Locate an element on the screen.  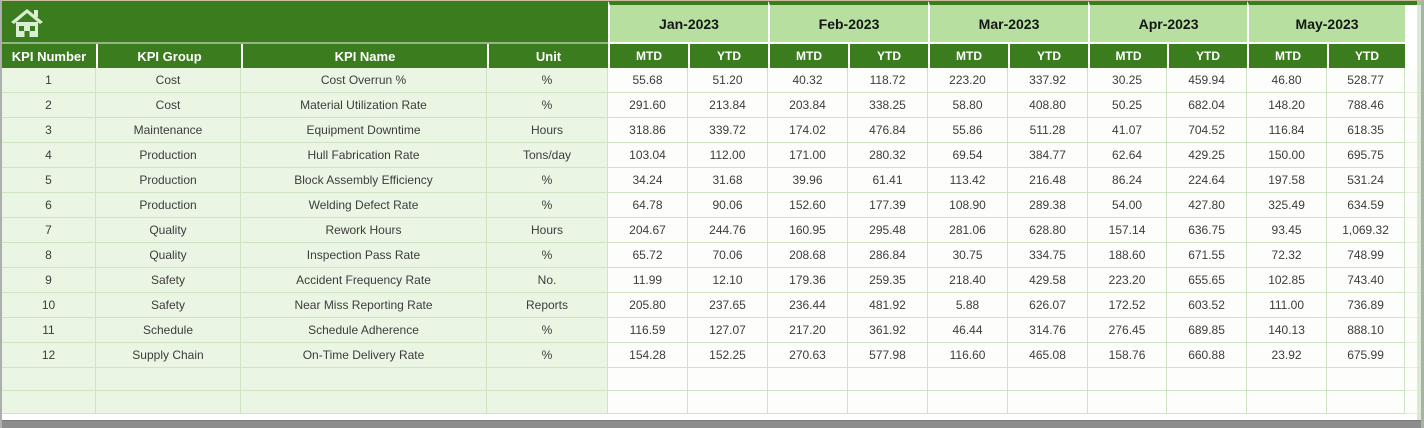
kpi-value-cell: 325.49 is located at coordinates (1287, 205).